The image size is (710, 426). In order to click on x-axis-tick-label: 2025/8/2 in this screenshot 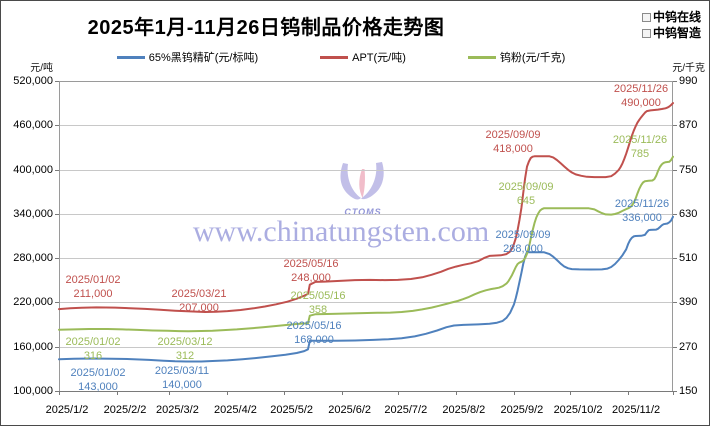, I will do `click(464, 410)`.